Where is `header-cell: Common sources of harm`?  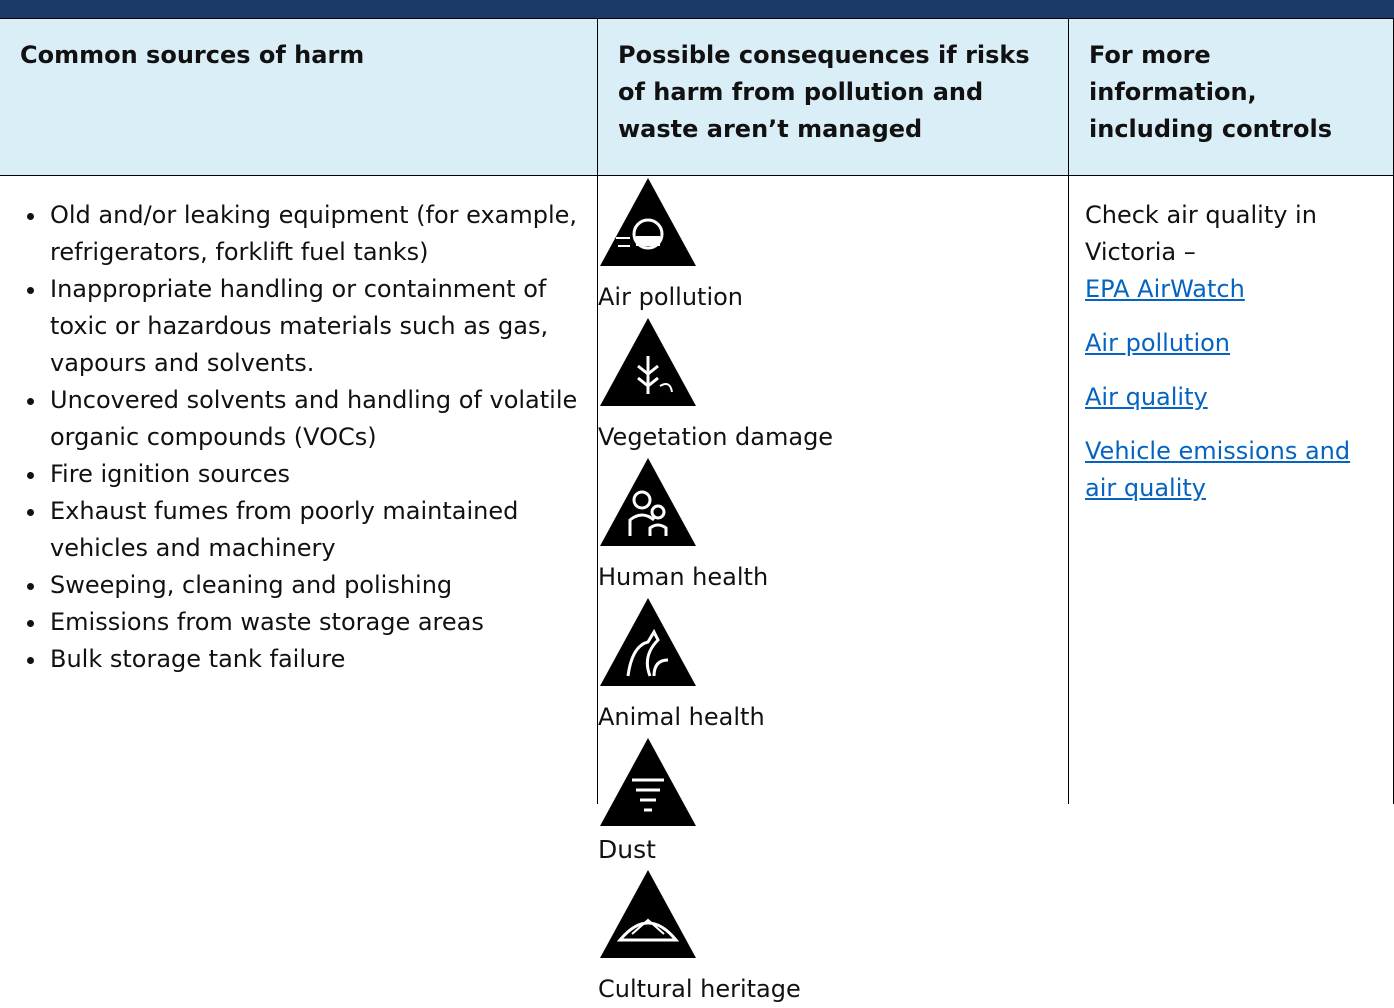
header-cell: Common sources of harm is located at coordinates (299, 96).